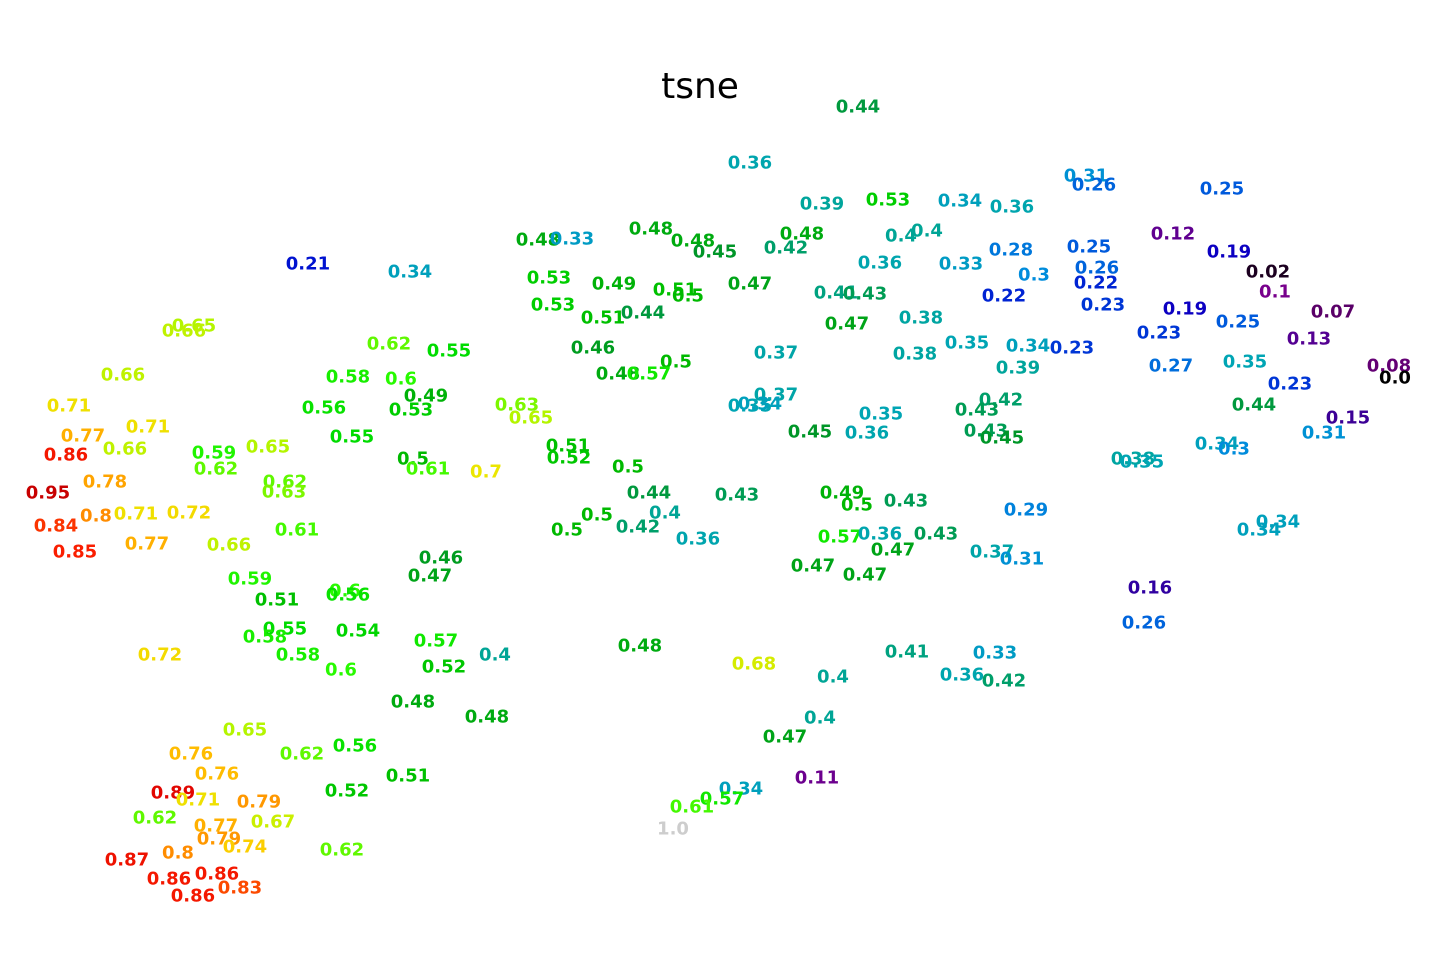  What do you see at coordinates (449, 351) in the screenshot?
I see `data-point-label: 0.55` at bounding box center [449, 351].